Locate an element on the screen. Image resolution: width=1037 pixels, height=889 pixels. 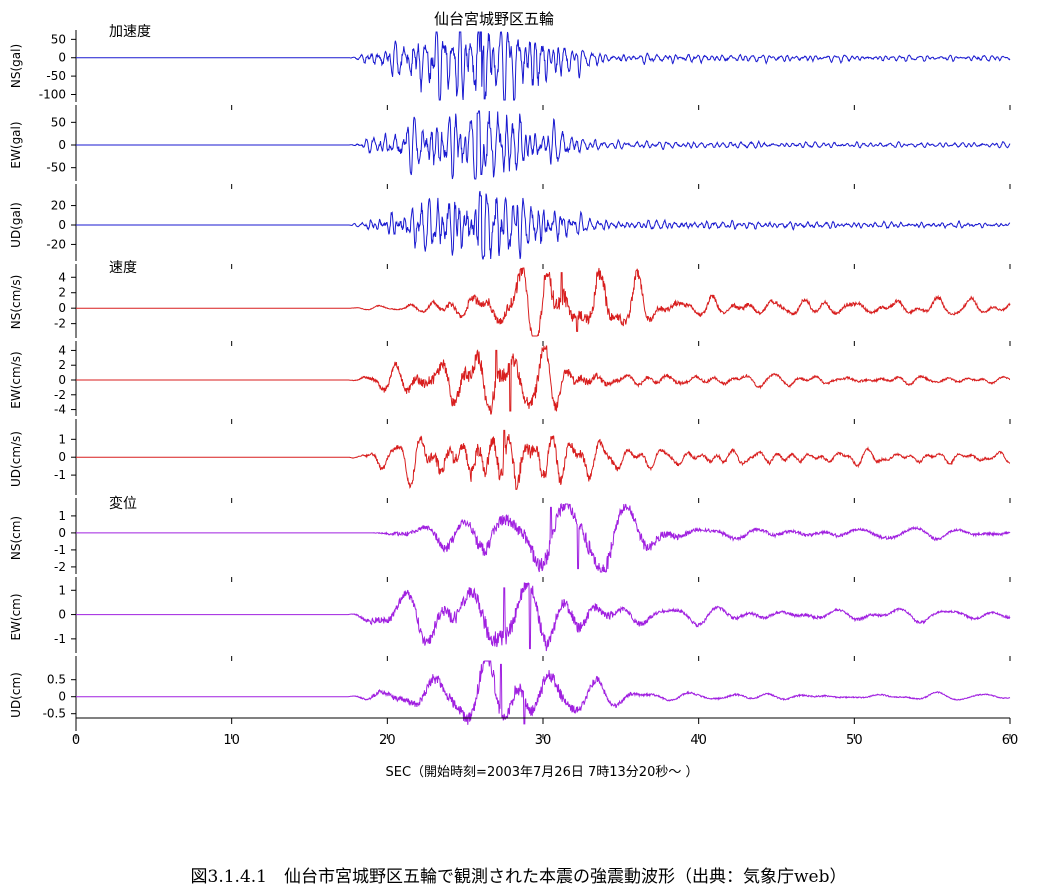
y-tick-label: 0.5 is located at coordinates (56, 680).